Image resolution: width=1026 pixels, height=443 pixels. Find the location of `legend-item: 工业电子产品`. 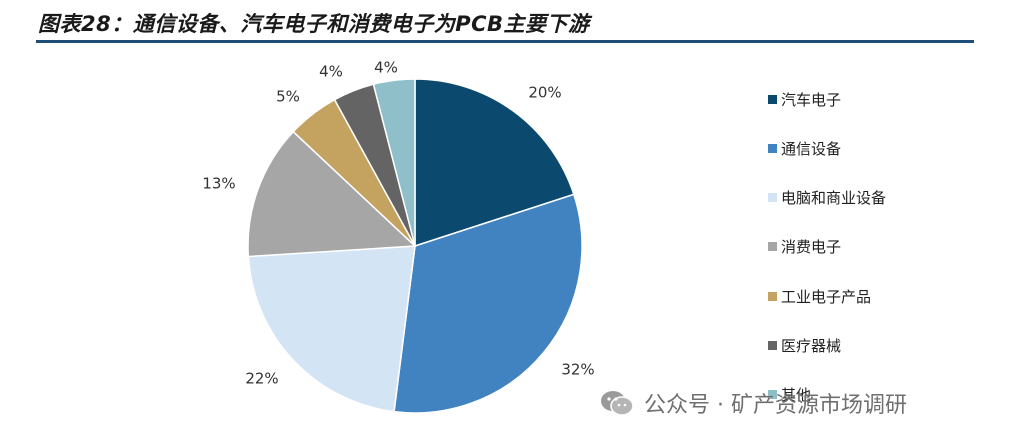

legend-item: 工业电子产品 is located at coordinates (819, 296).